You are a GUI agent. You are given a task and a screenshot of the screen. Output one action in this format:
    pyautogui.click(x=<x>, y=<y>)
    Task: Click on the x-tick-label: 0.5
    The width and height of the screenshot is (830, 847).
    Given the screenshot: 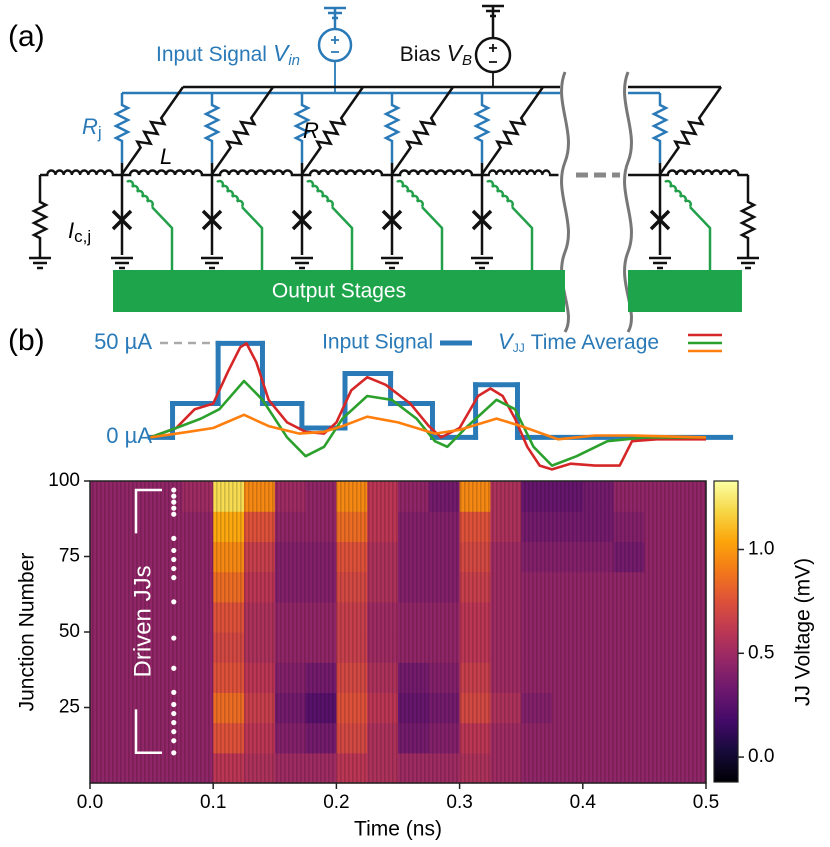 What is the action you would take?
    pyautogui.click(x=706, y=802)
    